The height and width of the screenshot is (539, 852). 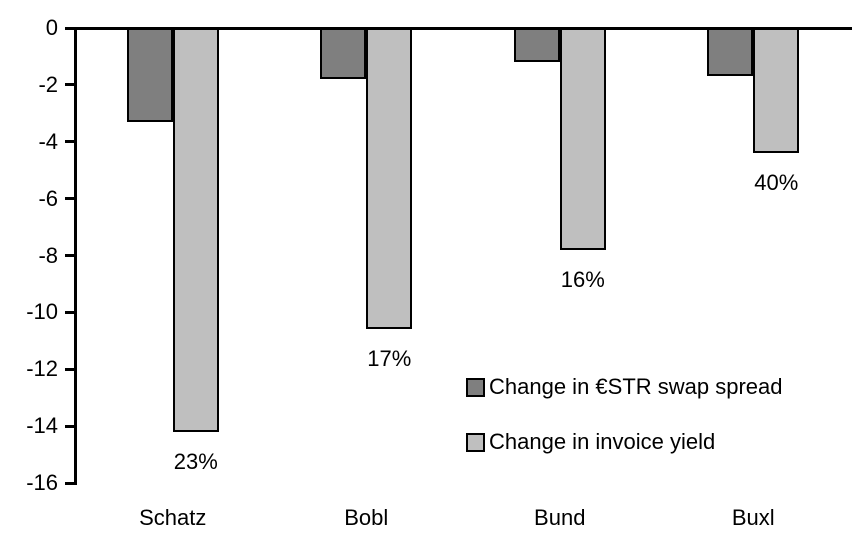 What do you see at coordinates (475, 442) in the screenshot?
I see `legend-swatch-invoice-yield-icon` at bounding box center [475, 442].